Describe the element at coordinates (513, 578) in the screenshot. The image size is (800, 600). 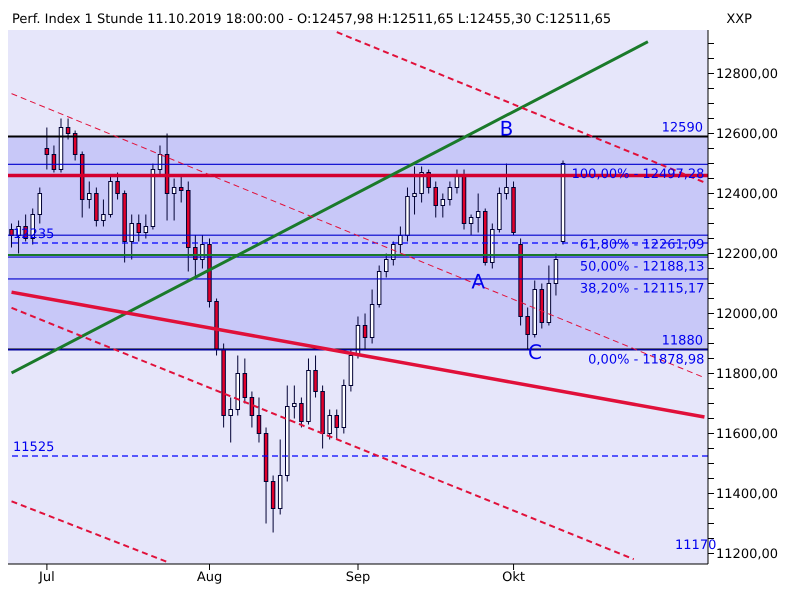
I see `x-tick-label: Okt` at that location.